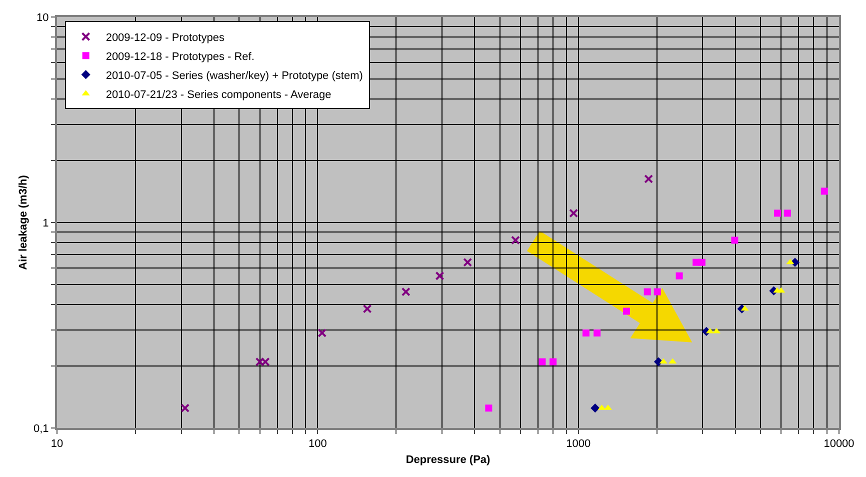 The width and height of the screenshot is (866, 477). I want to click on y-axis-title: Air leakage (m3/h), so click(24, 222).